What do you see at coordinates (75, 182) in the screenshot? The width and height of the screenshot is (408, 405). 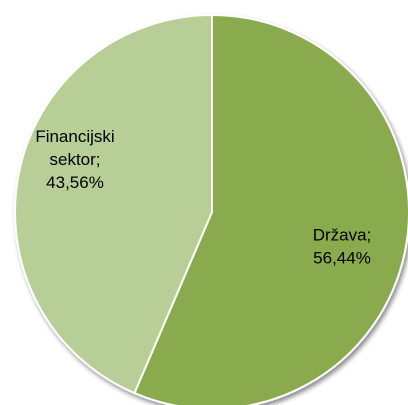 I see `slice-label-line: 43,56%` at bounding box center [75, 182].